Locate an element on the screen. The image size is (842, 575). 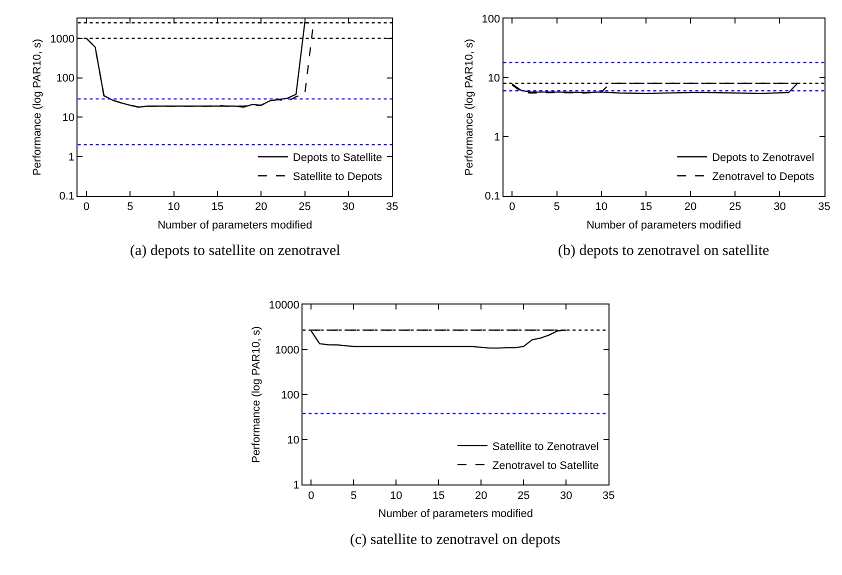
legend-label: Zenotravel to Satellite is located at coordinates (545, 466).